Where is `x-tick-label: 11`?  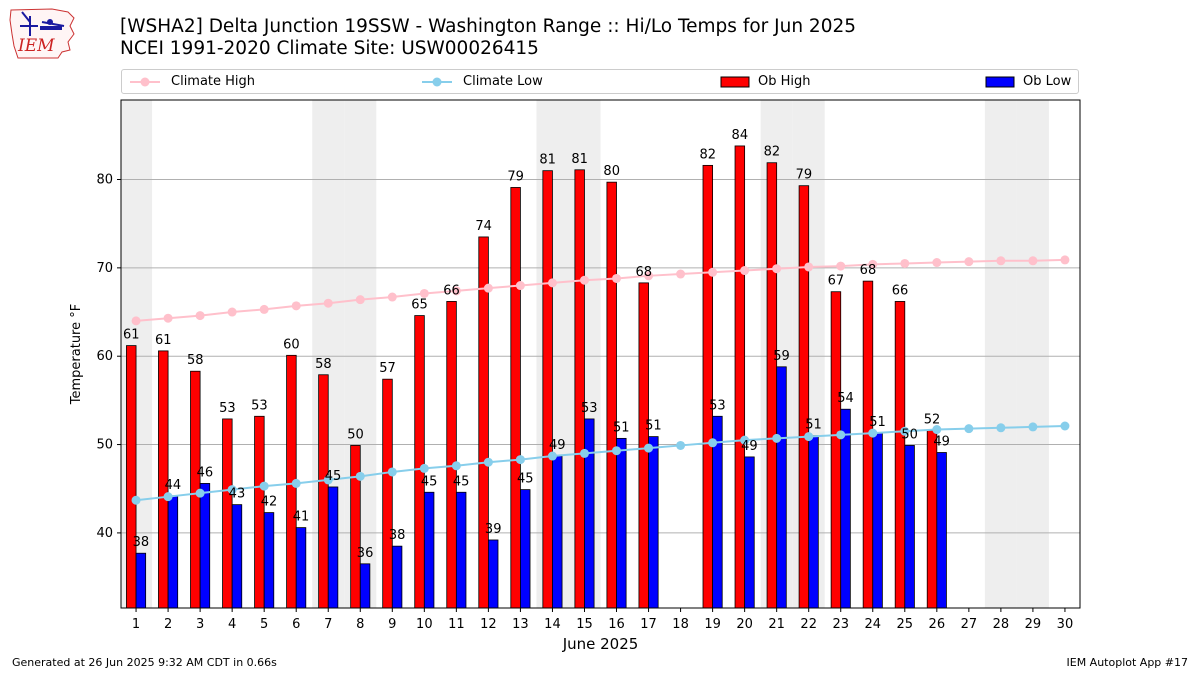 x-tick-label: 11 is located at coordinates (456, 624).